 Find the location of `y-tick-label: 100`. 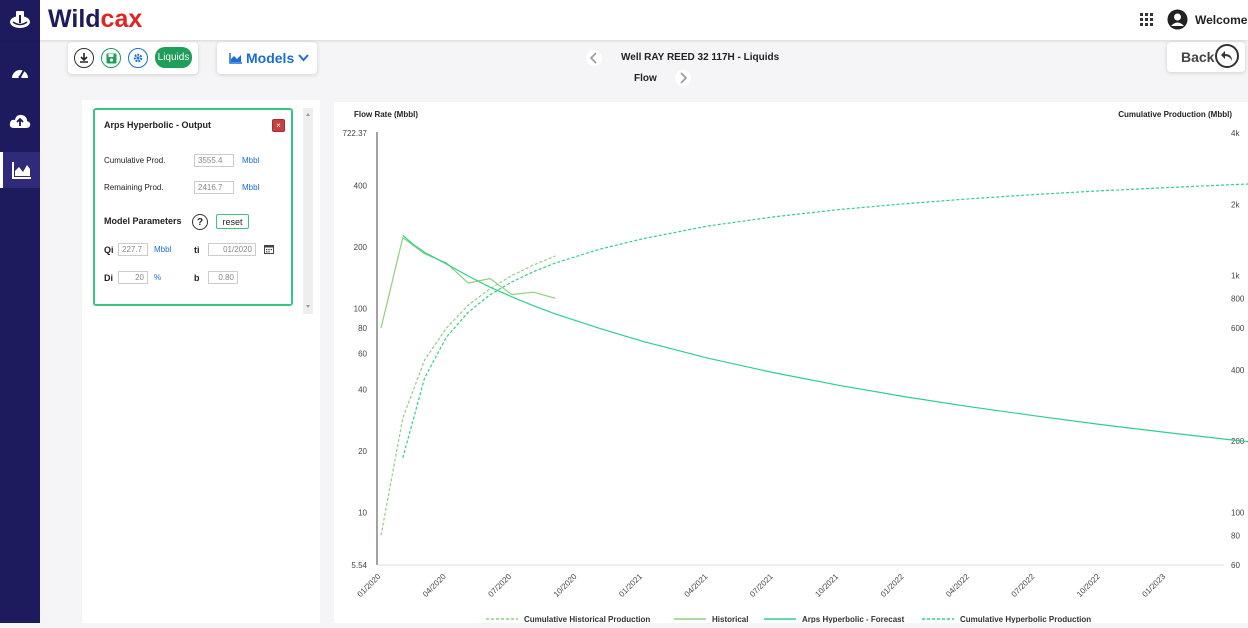

y-tick-label: 100 is located at coordinates (361, 308).